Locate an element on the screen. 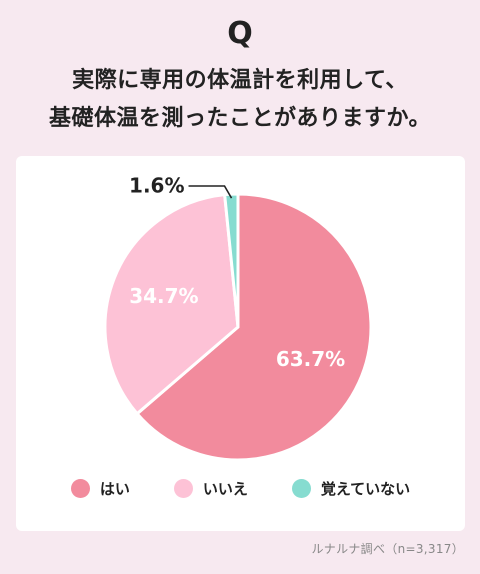 This screenshot has height=574, width=480. legend-swatch-no is located at coordinates (183, 488).